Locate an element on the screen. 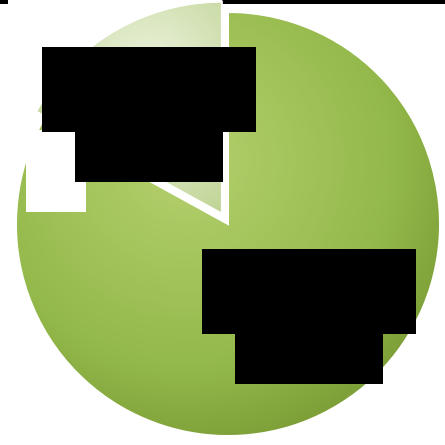  slice-value-label-0: 17% is located at coordinates (148, 152).